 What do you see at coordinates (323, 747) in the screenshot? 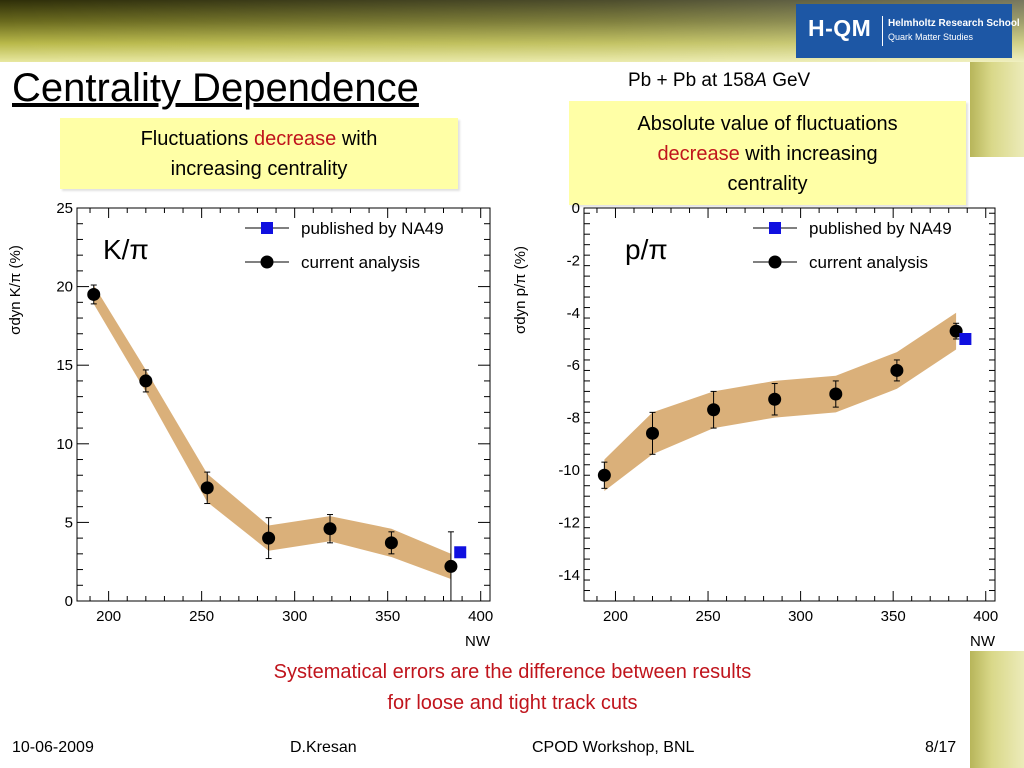
I see `footer-author: D.Kresan` at bounding box center [323, 747].